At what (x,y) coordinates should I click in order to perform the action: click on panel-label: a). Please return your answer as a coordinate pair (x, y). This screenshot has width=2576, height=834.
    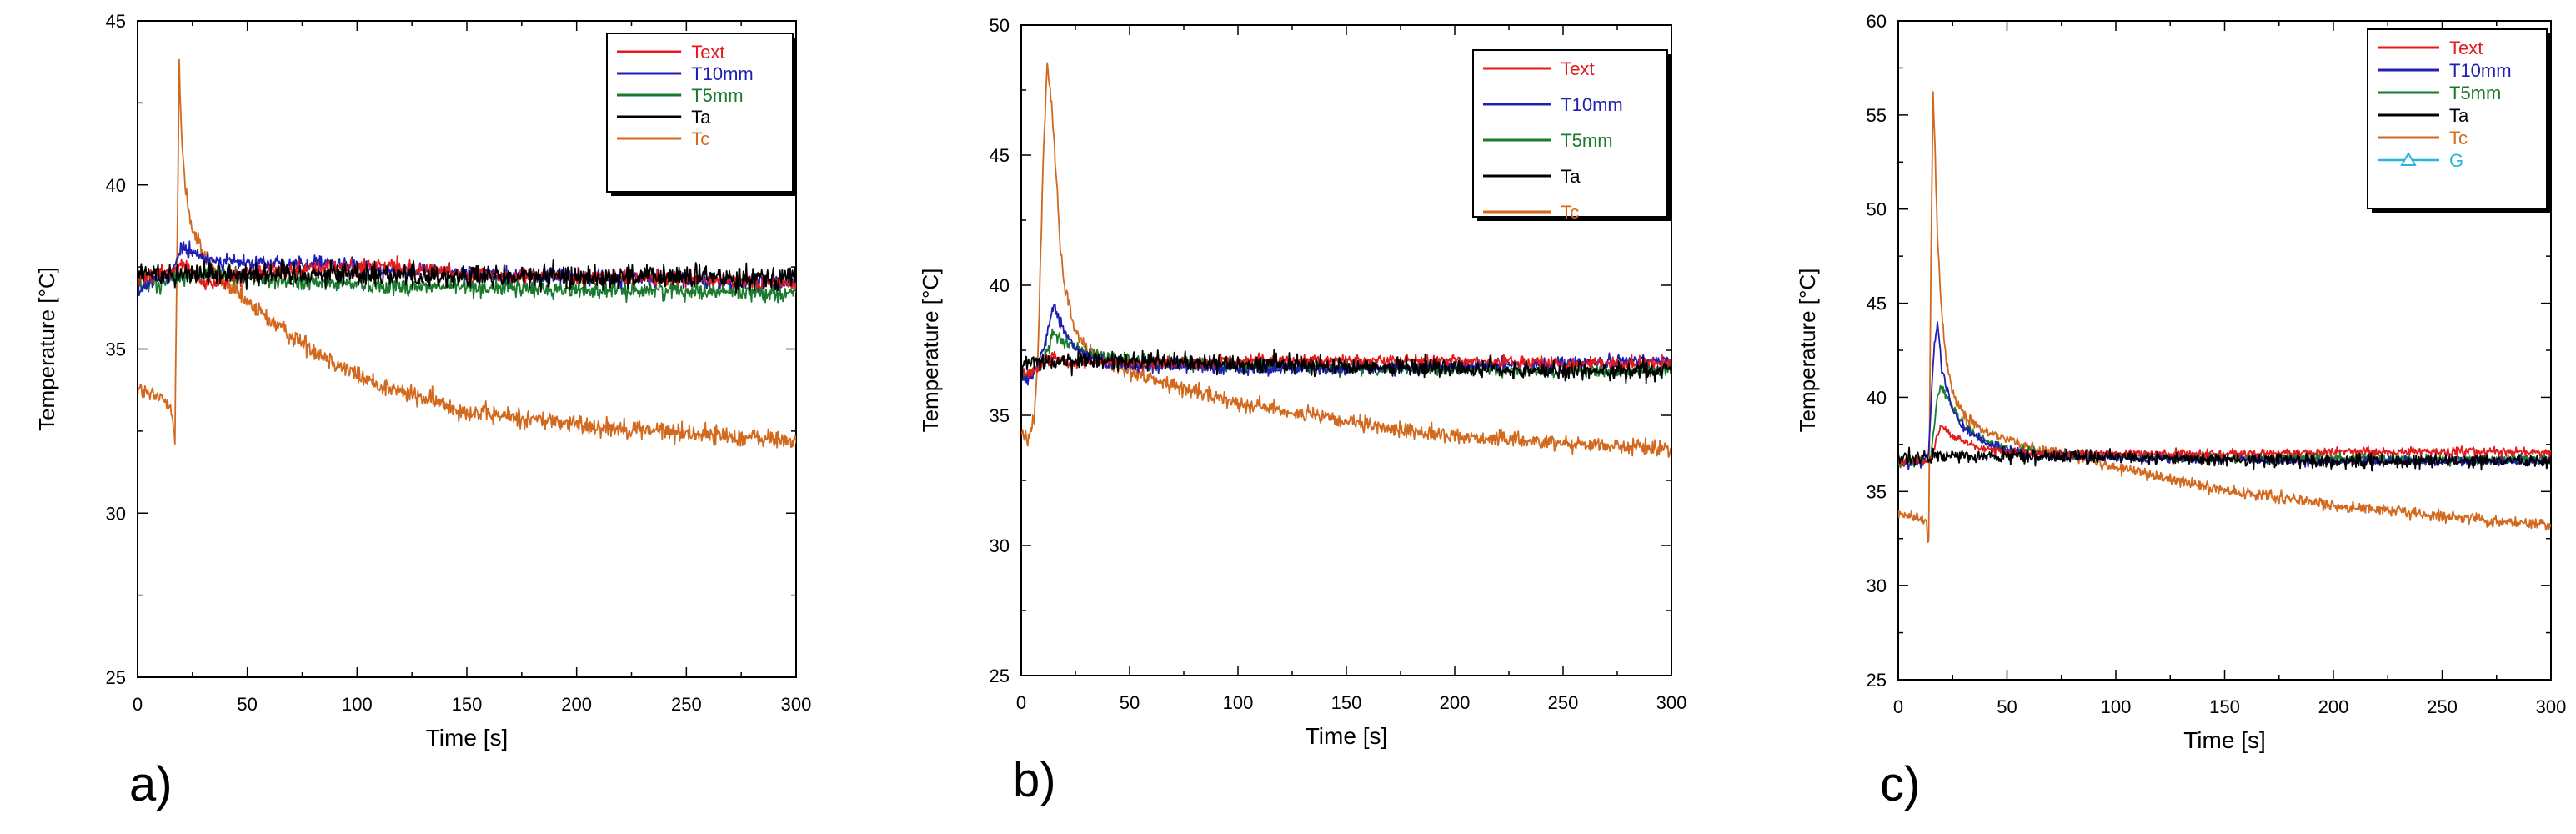
    Looking at the image, I should click on (151, 784).